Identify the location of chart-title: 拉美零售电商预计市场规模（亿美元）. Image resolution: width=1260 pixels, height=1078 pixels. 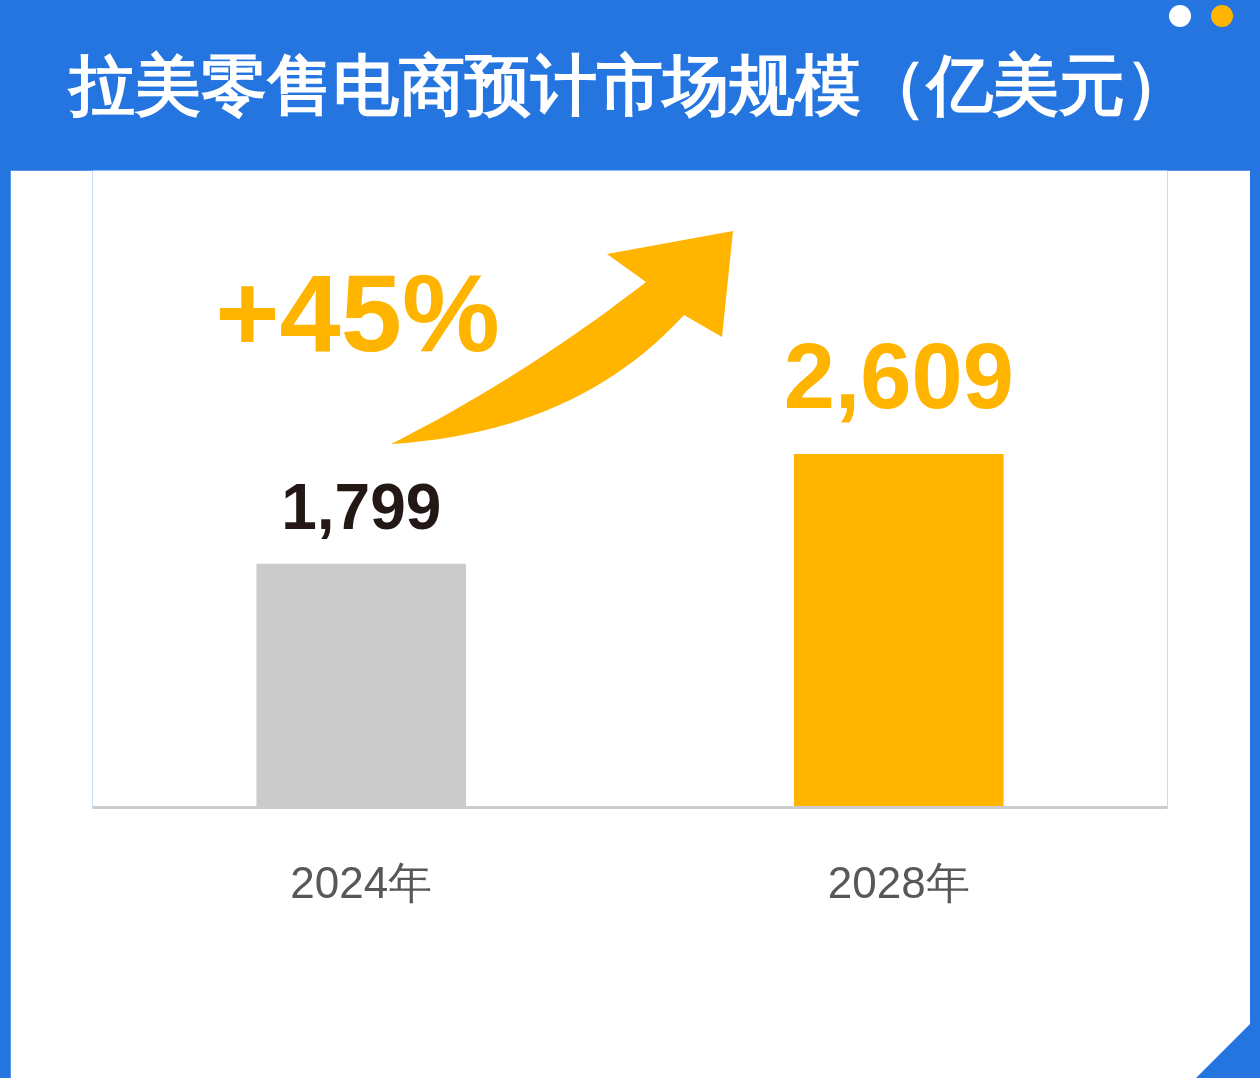
(629, 85).